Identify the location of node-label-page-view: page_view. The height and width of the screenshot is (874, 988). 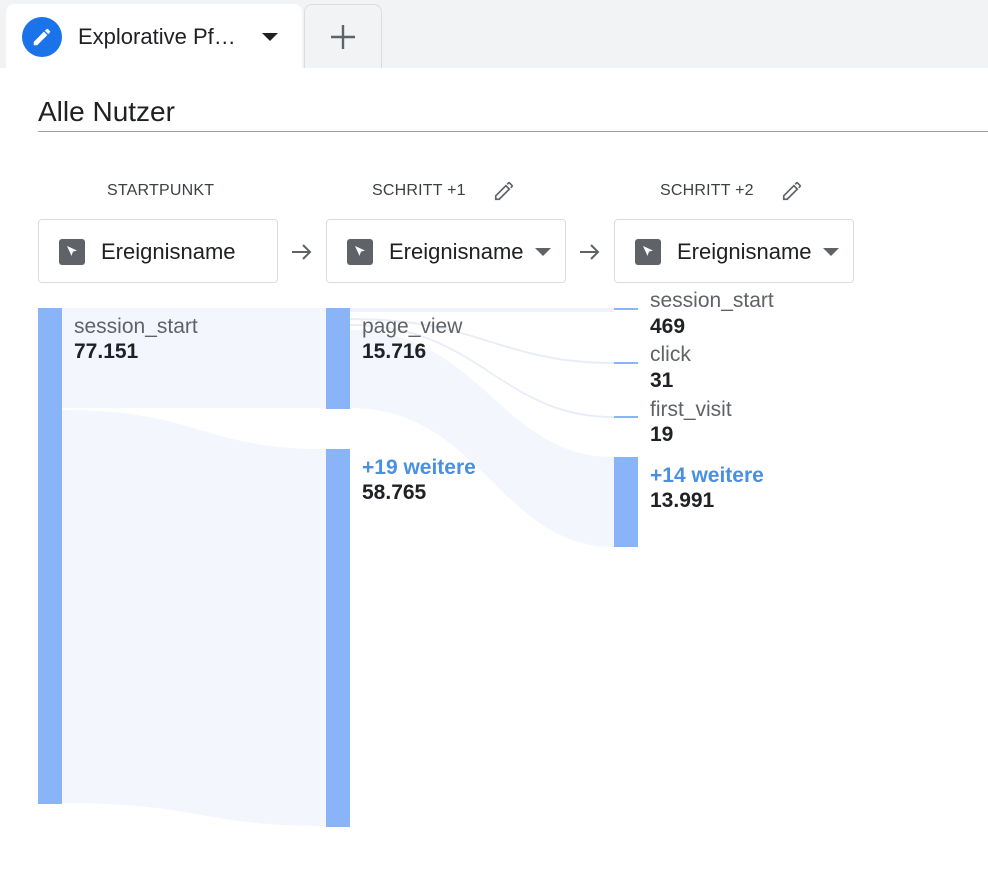
(412, 326).